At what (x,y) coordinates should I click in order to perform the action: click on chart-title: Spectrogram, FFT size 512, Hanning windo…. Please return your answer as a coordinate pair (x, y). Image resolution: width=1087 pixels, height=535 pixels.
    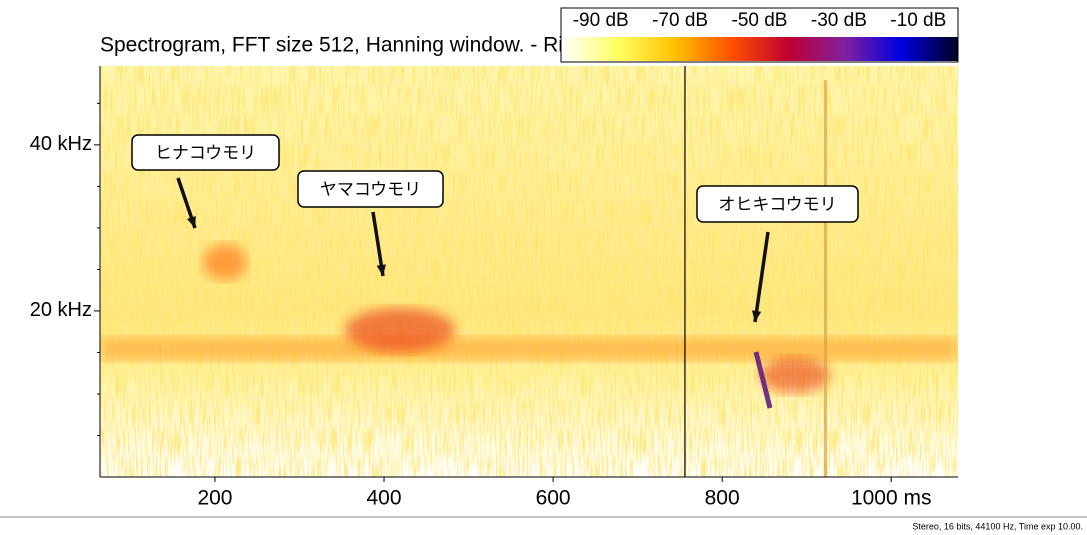
    Looking at the image, I should click on (349, 45).